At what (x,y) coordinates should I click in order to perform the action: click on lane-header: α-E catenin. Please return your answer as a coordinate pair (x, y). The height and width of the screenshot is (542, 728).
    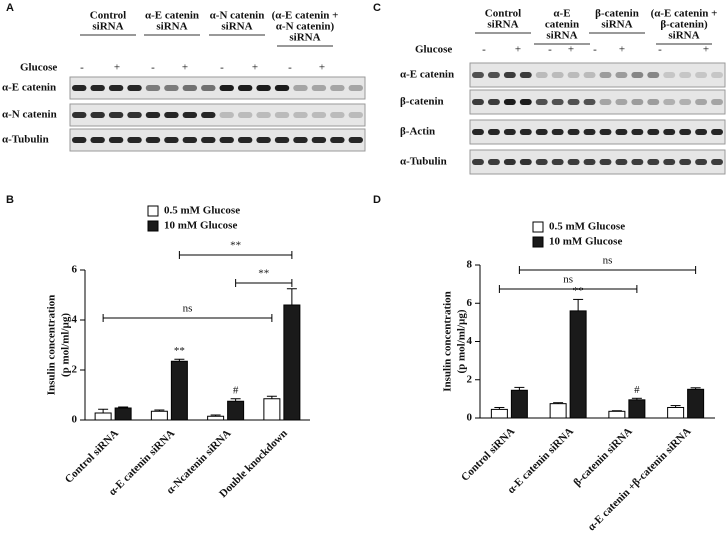
    Looking at the image, I should click on (172, 16).